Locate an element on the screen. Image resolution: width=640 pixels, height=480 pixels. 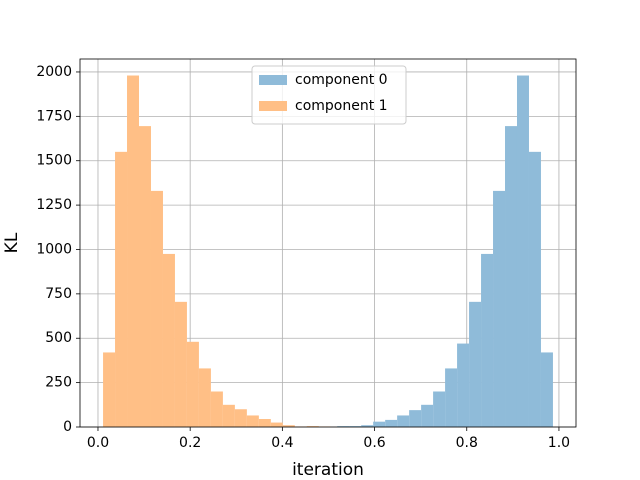
x-axis-label: iteration is located at coordinates (328, 470).